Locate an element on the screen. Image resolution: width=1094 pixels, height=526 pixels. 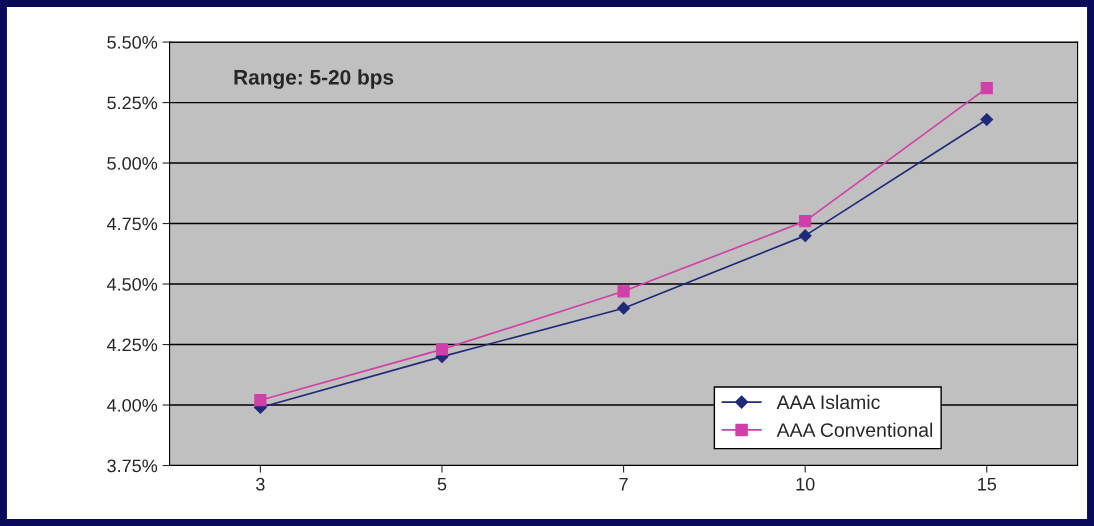
x-tick-label: 3 is located at coordinates (260, 484).